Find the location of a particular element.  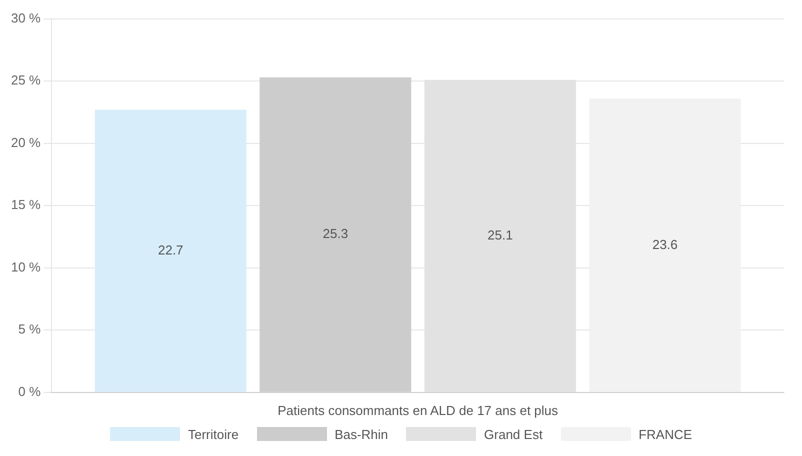

text: Territoire is located at coordinates (213, 434).